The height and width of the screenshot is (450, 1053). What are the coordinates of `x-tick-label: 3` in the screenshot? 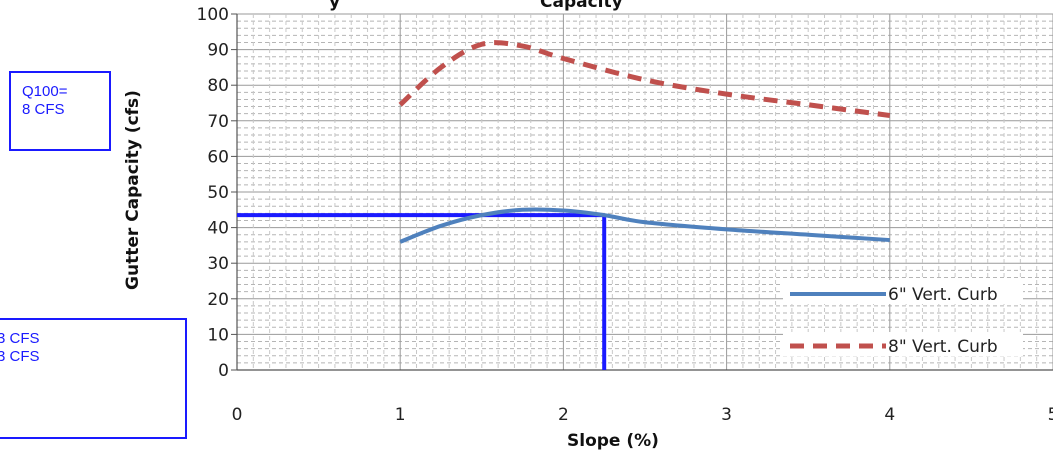 It's located at (726, 415).